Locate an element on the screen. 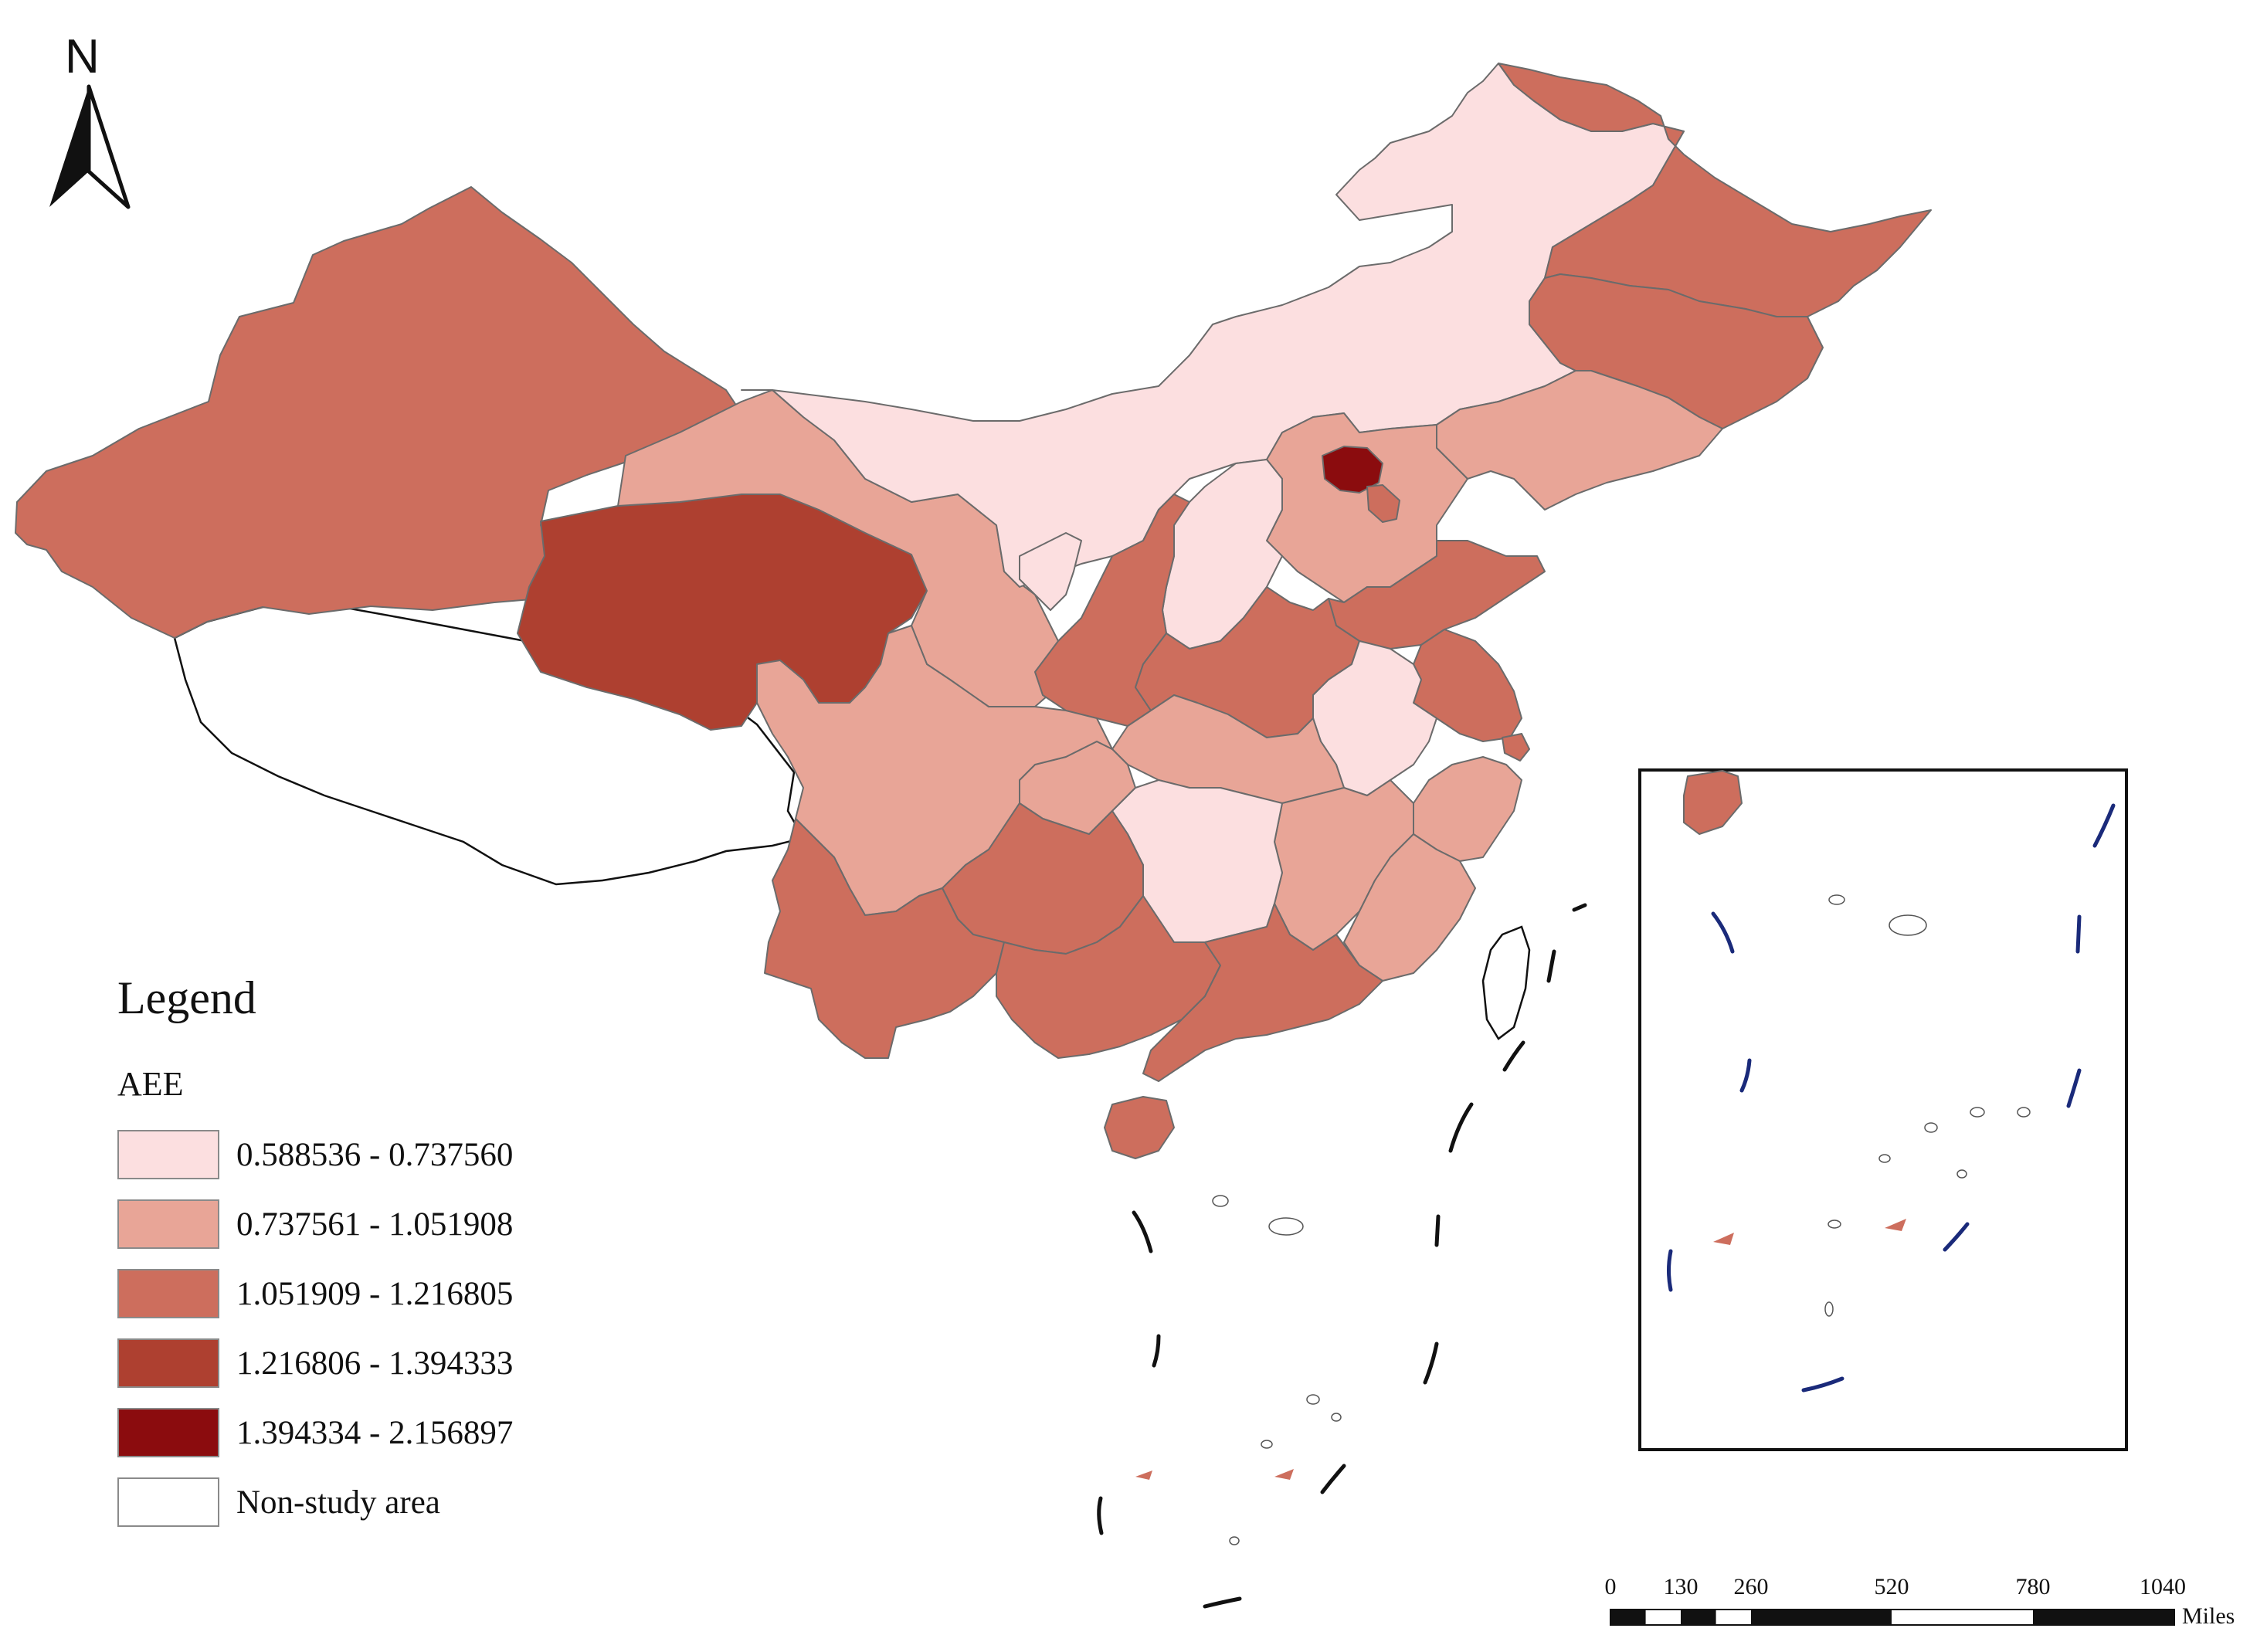  nine-dash-line is located at coordinates (1342, 1256).